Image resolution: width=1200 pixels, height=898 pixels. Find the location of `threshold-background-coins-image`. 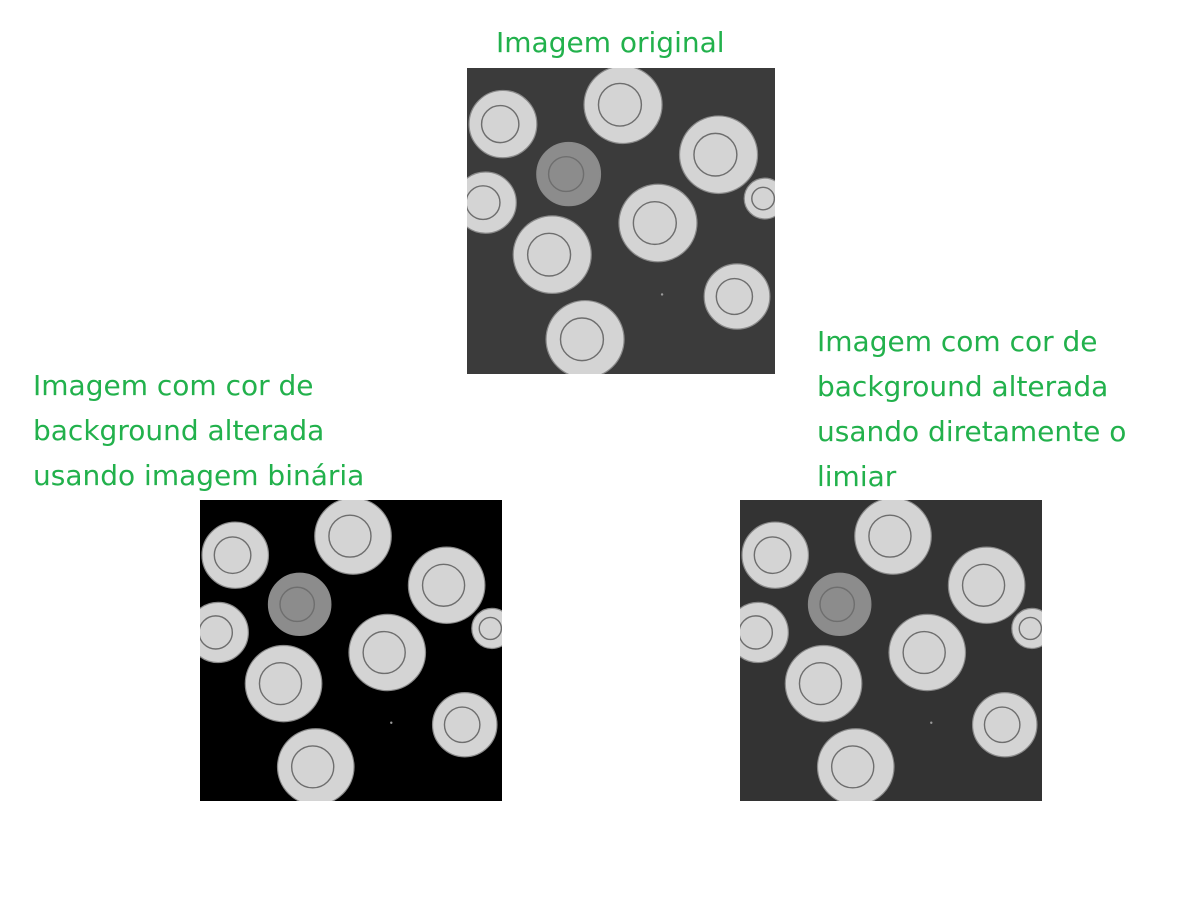

threshold-background-coins-image is located at coordinates (891, 650).